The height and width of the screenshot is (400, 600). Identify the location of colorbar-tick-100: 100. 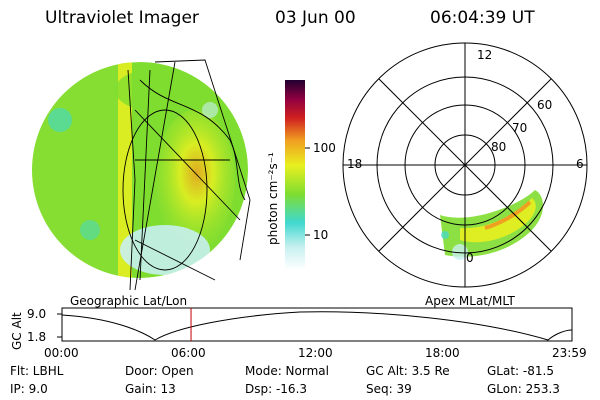
(324, 148).